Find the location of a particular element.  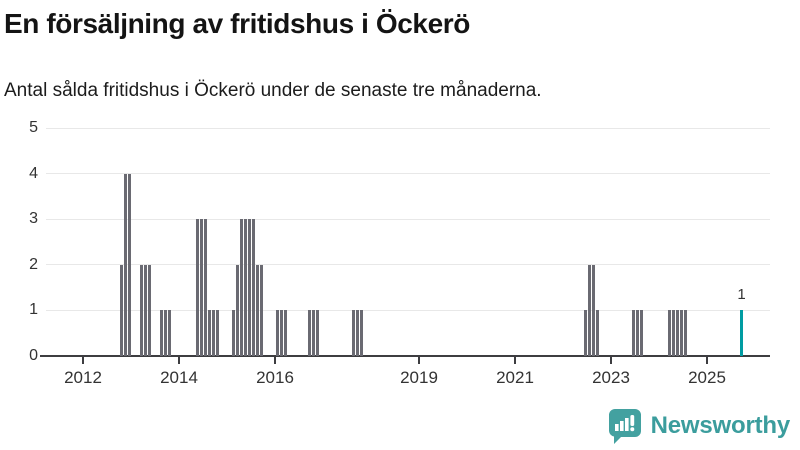

y-axis-tick-label: 2 is located at coordinates (33, 264).